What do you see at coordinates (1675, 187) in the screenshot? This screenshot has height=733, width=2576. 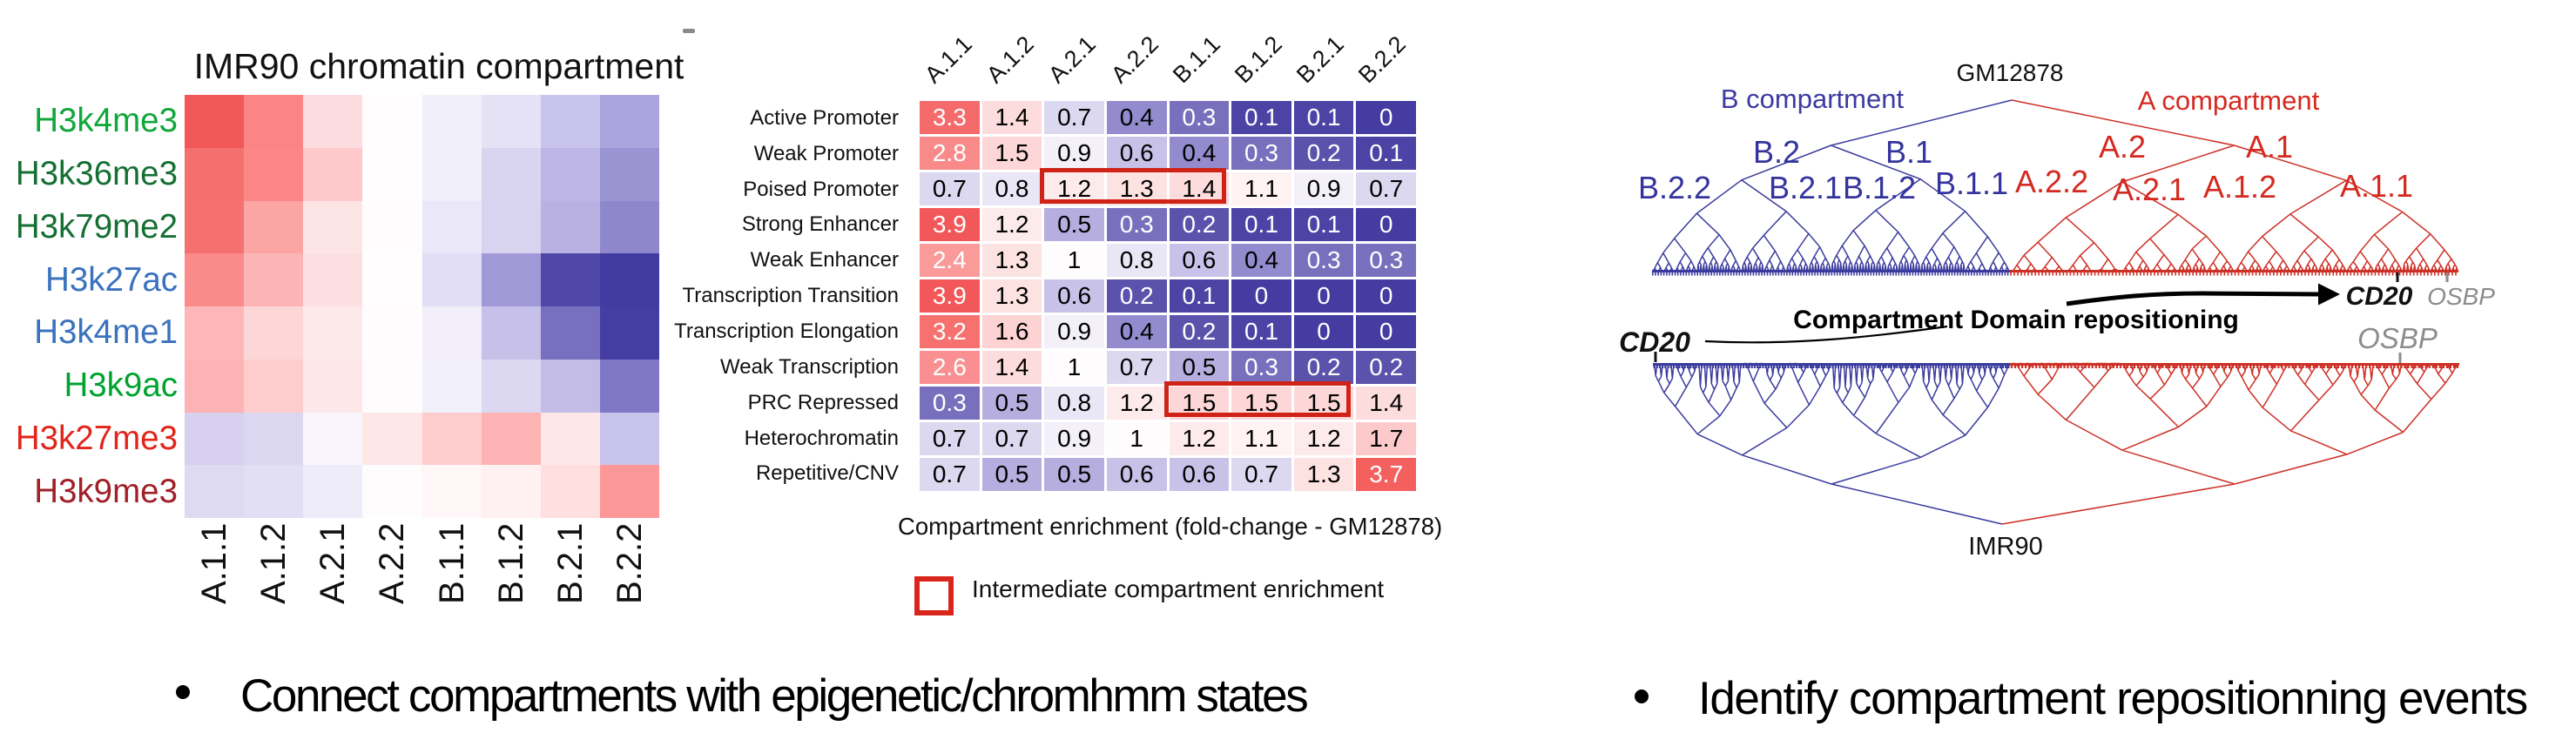 I see `svg-text: B.2.2` at bounding box center [1675, 187].